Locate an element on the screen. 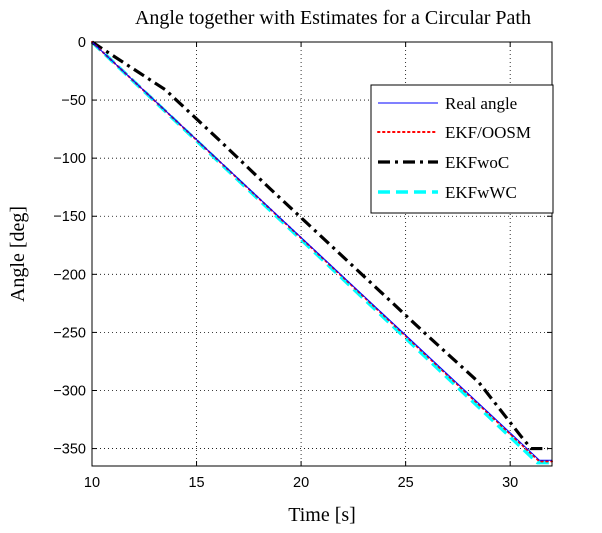  y-tick-label: −50 is located at coordinates (73, 101).